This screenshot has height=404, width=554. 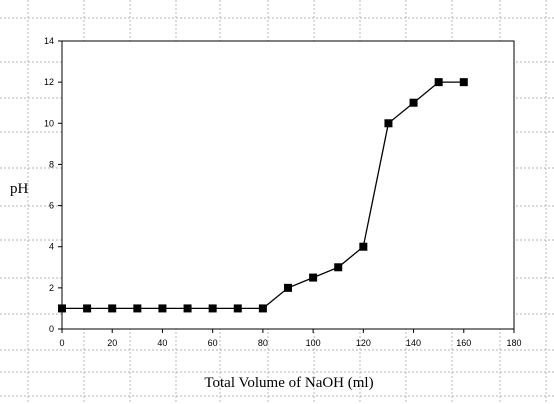 What do you see at coordinates (49, 82) in the screenshot?
I see `y-tick-label: 12` at bounding box center [49, 82].